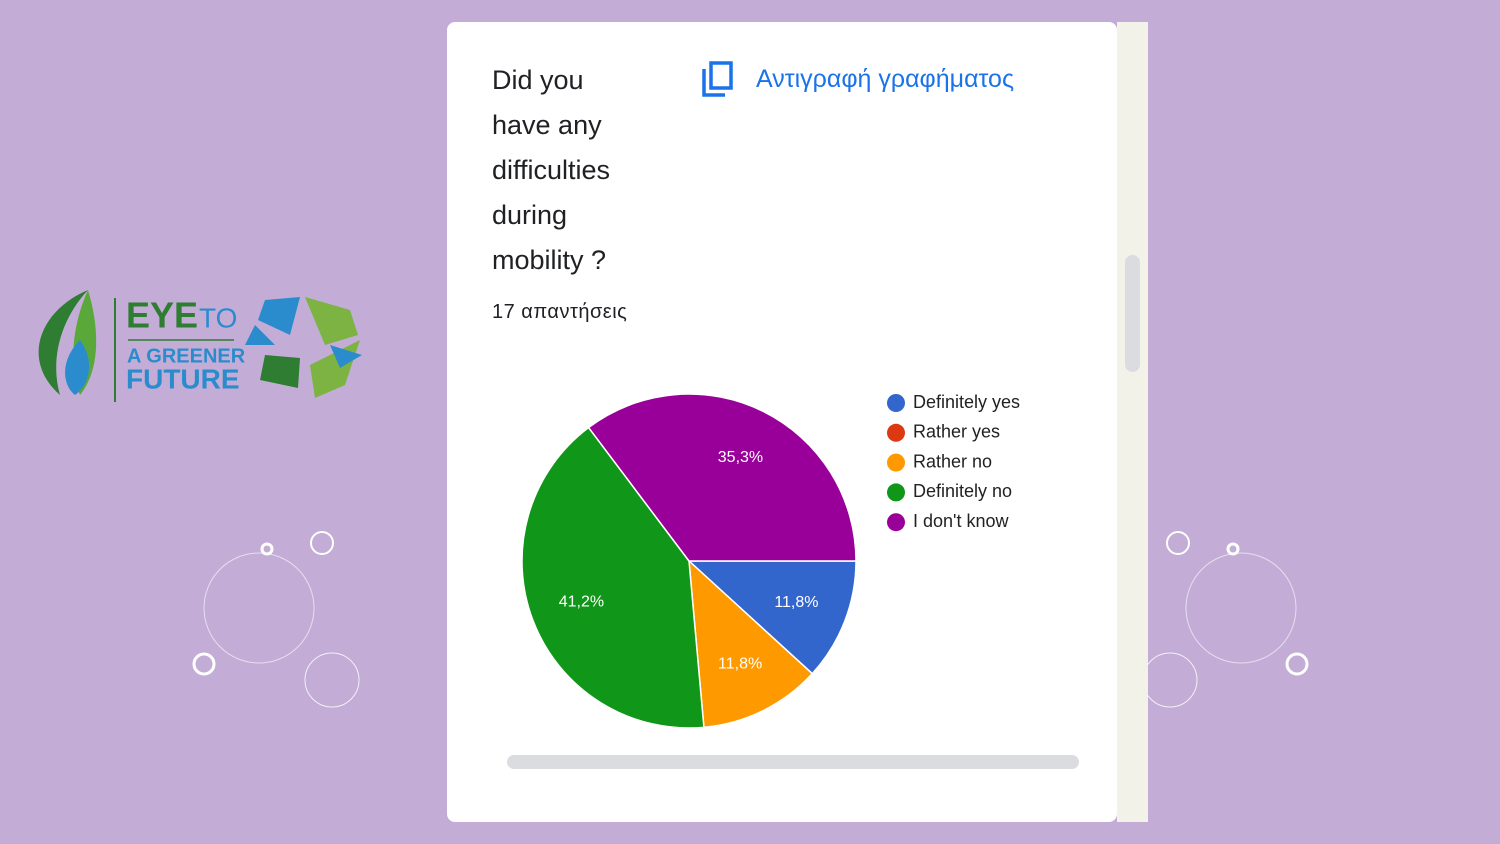 This screenshot has height=844, width=1500. Describe the element at coordinates (885, 78) in the screenshot. I see `copy-chart-label: Αντιγραφή γραφήματος` at that location.